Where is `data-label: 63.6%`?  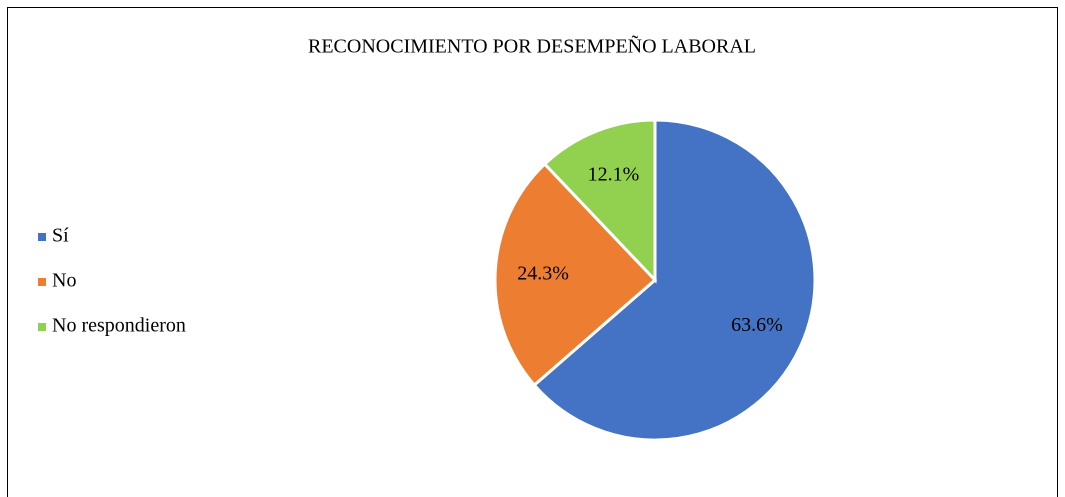
data-label: 63.6% is located at coordinates (757, 325).